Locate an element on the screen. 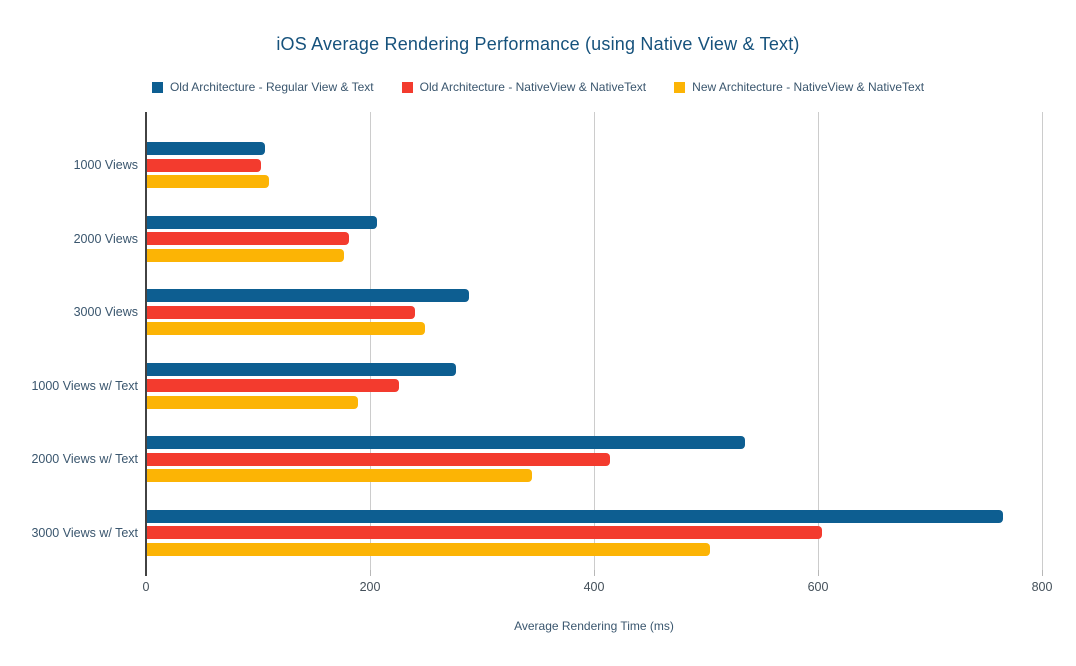 The height and width of the screenshot is (666, 1076). x-tick-label: 800 is located at coordinates (1042, 587).